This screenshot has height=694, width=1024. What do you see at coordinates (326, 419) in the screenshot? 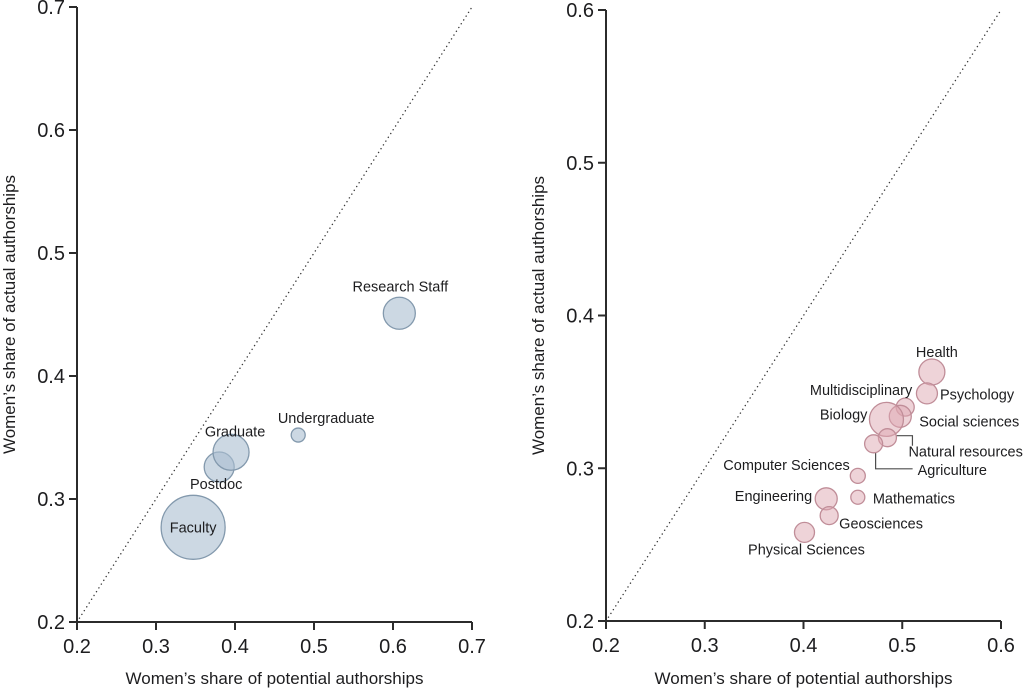
I see `bubble-label-undergraduate: Undergraduate` at bounding box center [326, 419].